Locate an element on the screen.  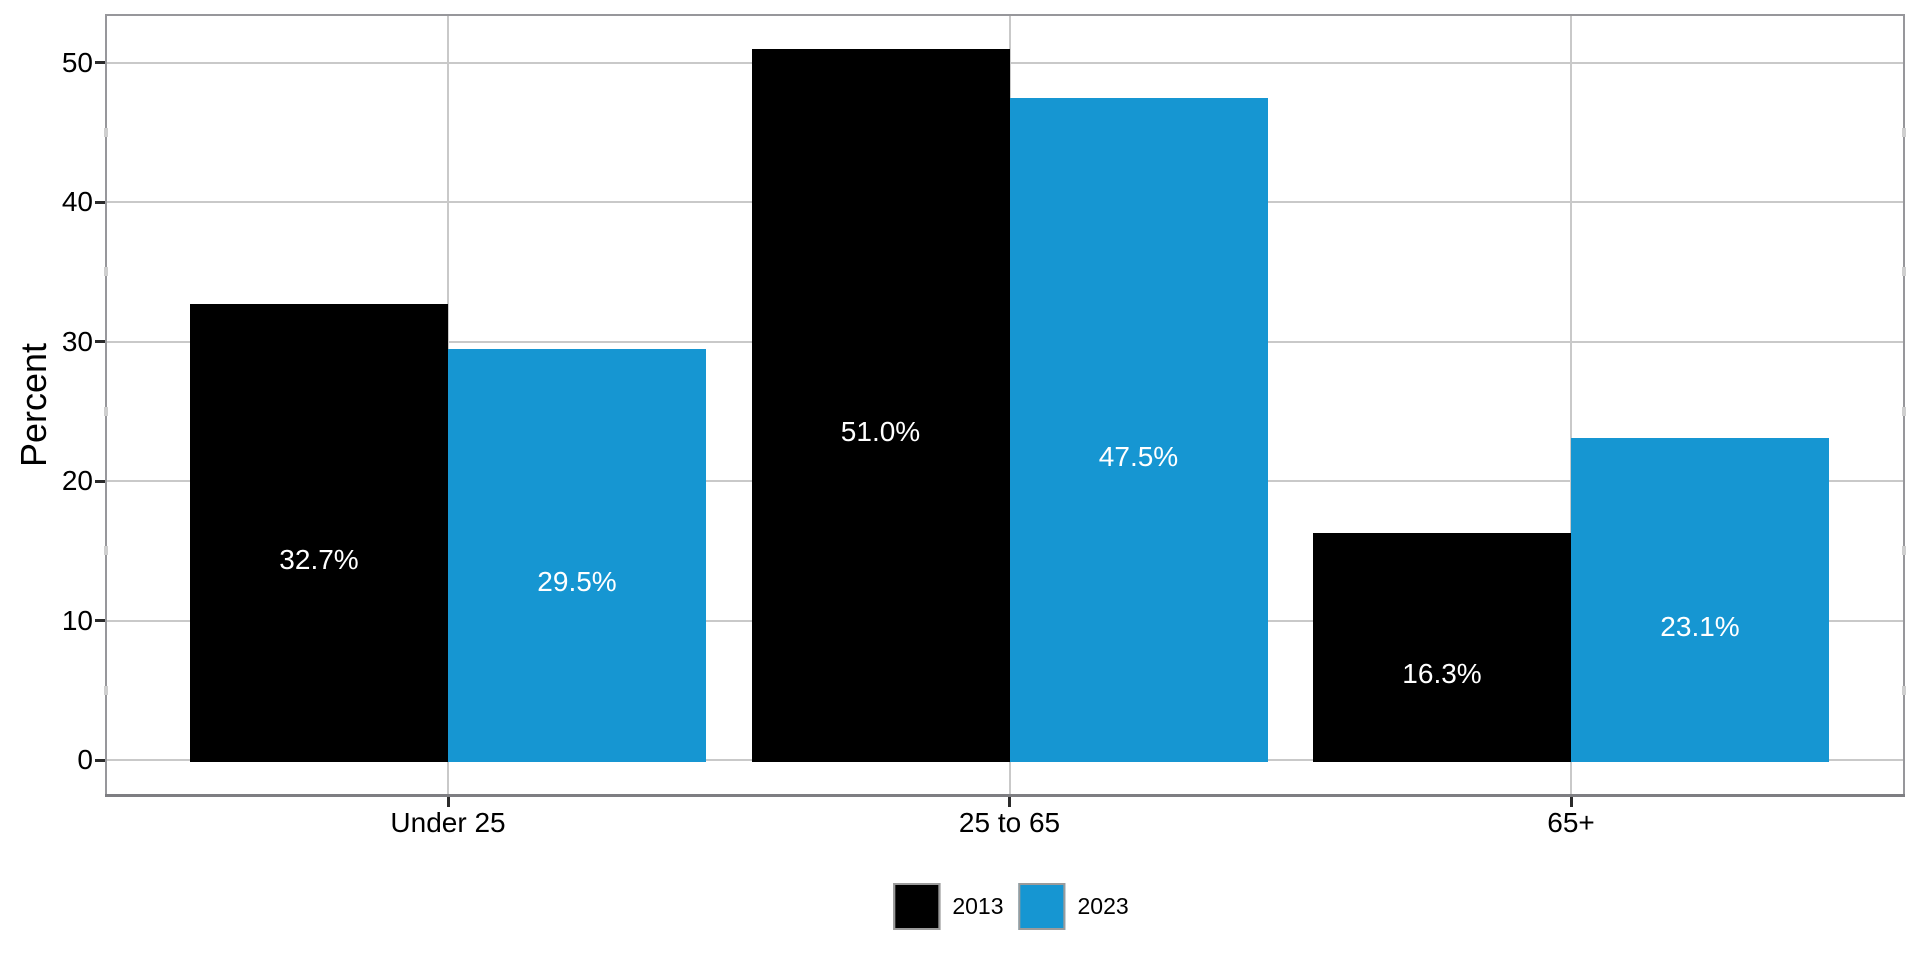
bar-label-2023-under-25: 29.5% is located at coordinates (577, 582).